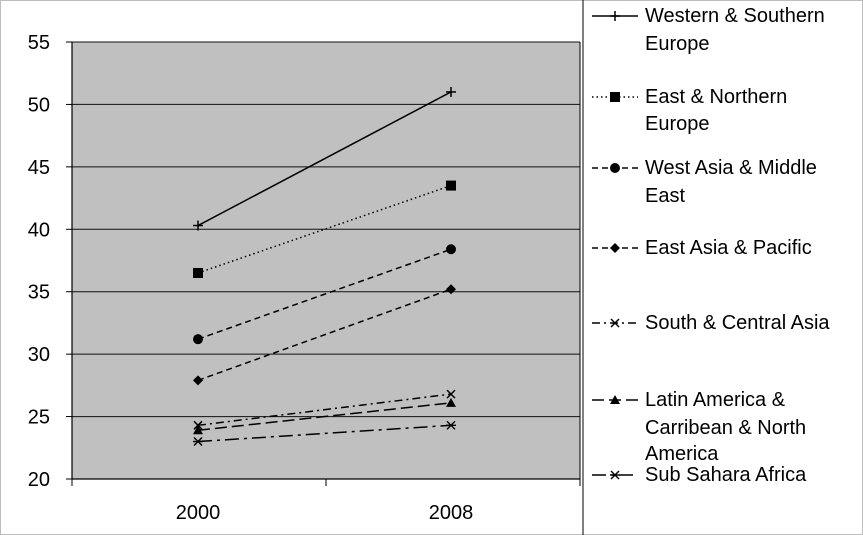 This screenshot has height=535, width=863. I want to click on legend-label: Latin America &, so click(715, 400).